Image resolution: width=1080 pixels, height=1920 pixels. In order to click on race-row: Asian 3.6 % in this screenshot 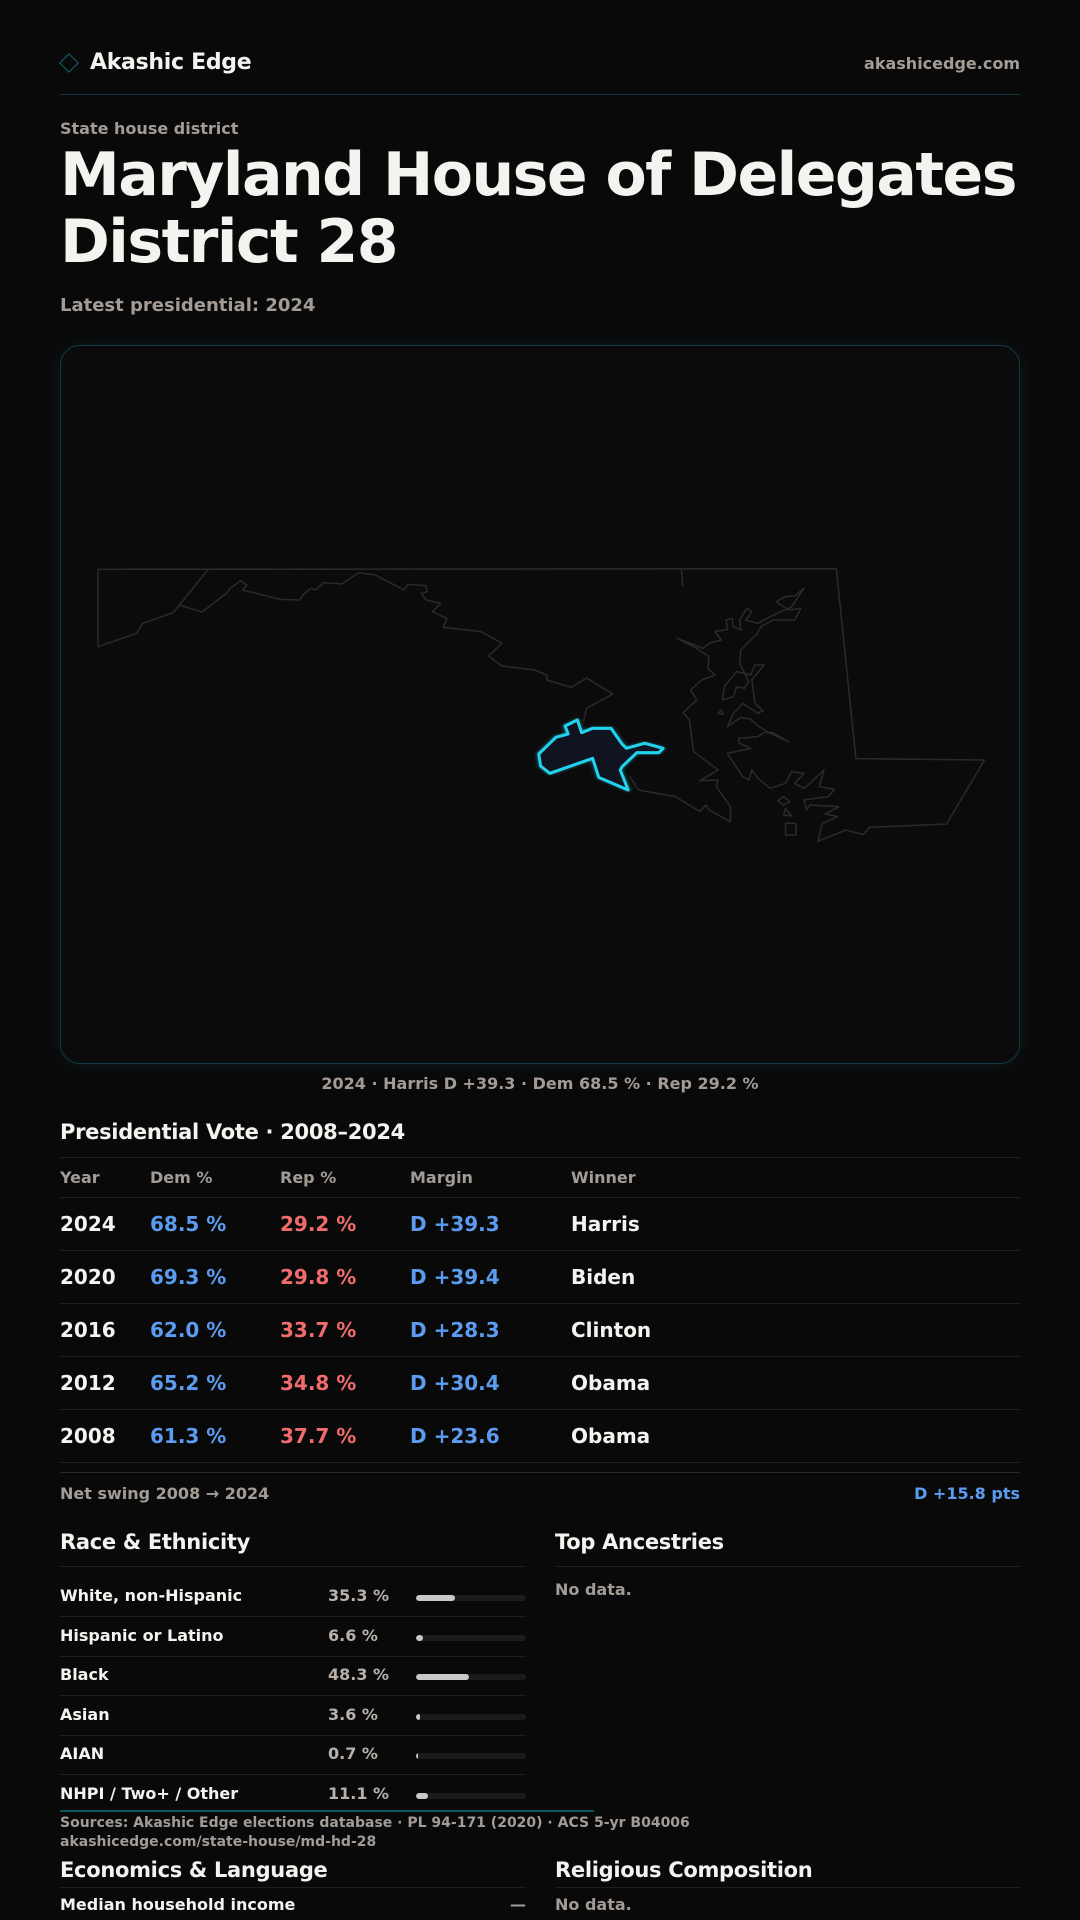, I will do `click(293, 1716)`.